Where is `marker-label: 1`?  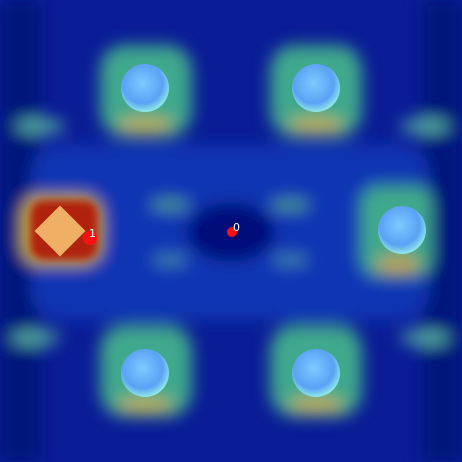 marker-label: 1 is located at coordinates (92, 233).